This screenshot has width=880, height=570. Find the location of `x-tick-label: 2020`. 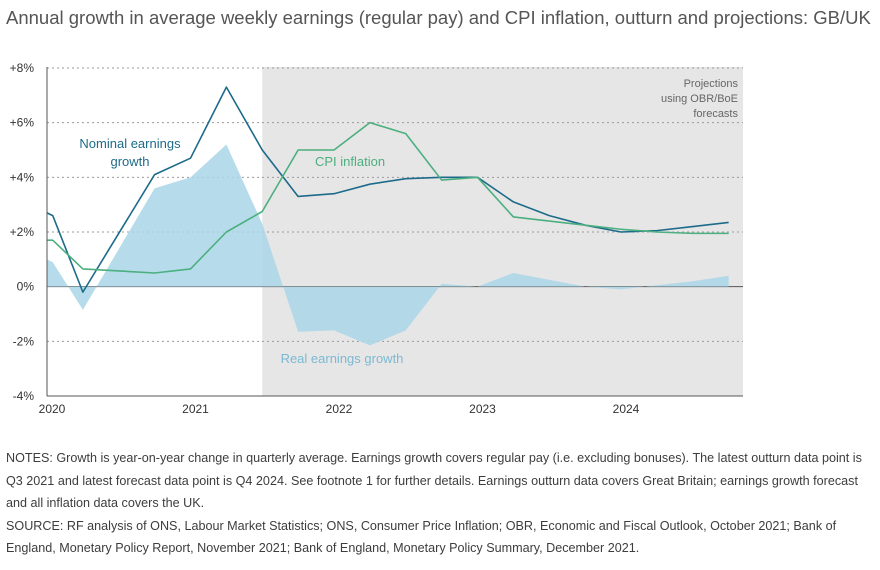

x-tick-label: 2020 is located at coordinates (52, 409).